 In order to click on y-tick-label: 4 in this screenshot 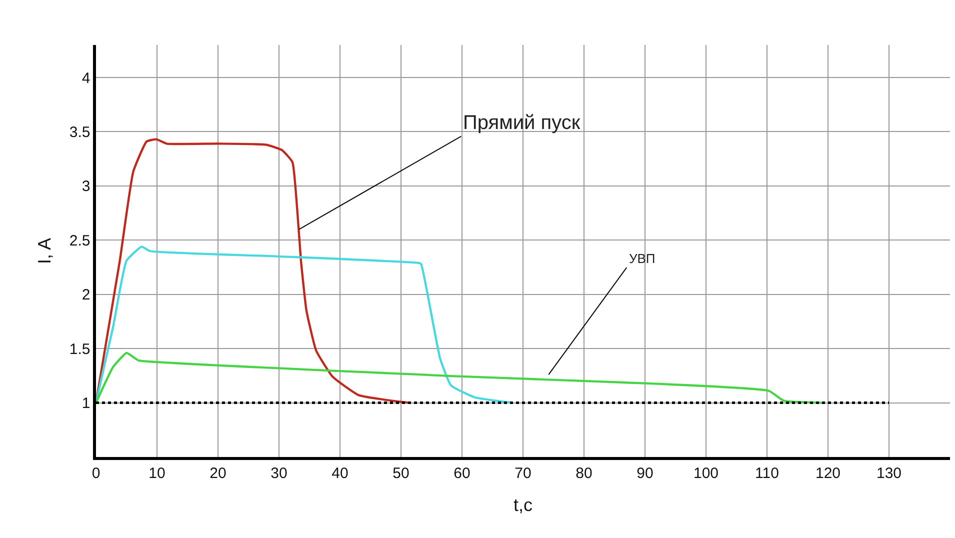, I will do `click(86, 78)`.